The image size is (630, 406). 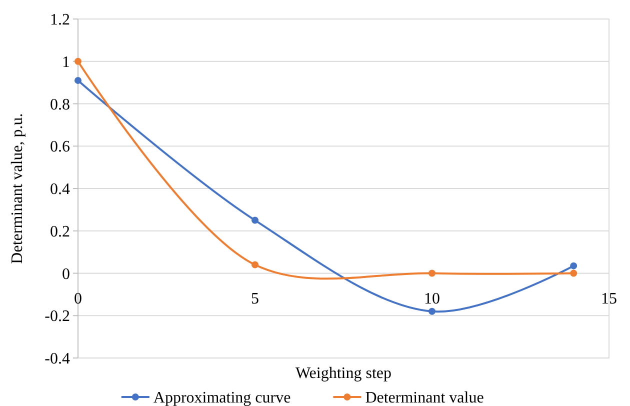 I want to click on y-tick-label: -0.2, so click(x=57, y=317).